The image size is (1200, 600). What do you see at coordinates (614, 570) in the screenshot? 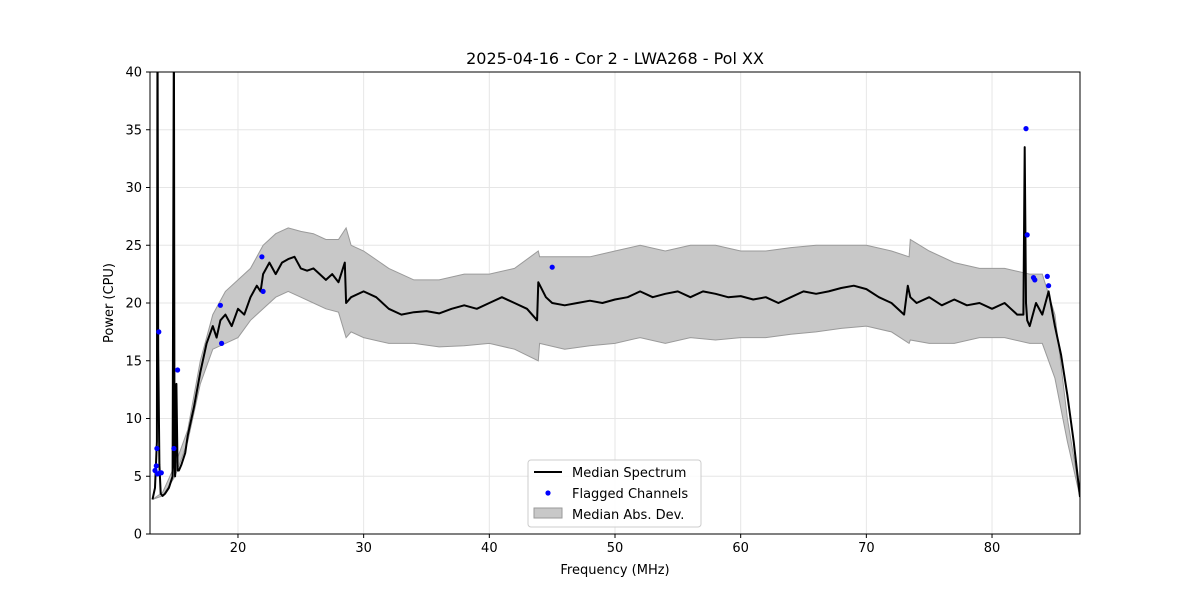
I see `x-axis-label: Frequency (MHz)` at bounding box center [614, 570].